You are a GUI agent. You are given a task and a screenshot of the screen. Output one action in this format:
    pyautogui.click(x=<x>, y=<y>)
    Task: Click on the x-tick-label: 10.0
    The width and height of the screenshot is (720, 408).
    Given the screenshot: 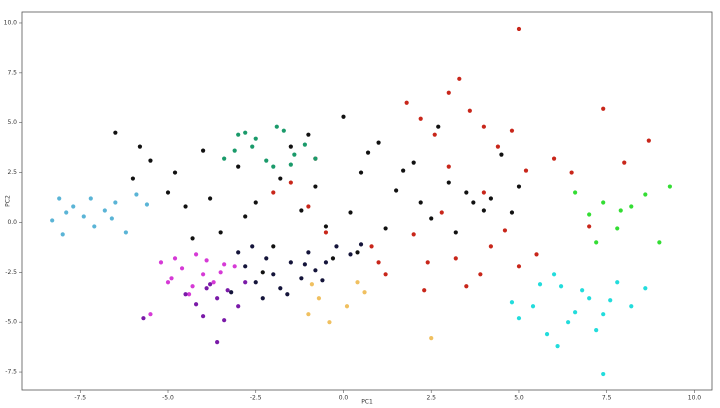 What is the action you would take?
    pyautogui.click(x=695, y=398)
    